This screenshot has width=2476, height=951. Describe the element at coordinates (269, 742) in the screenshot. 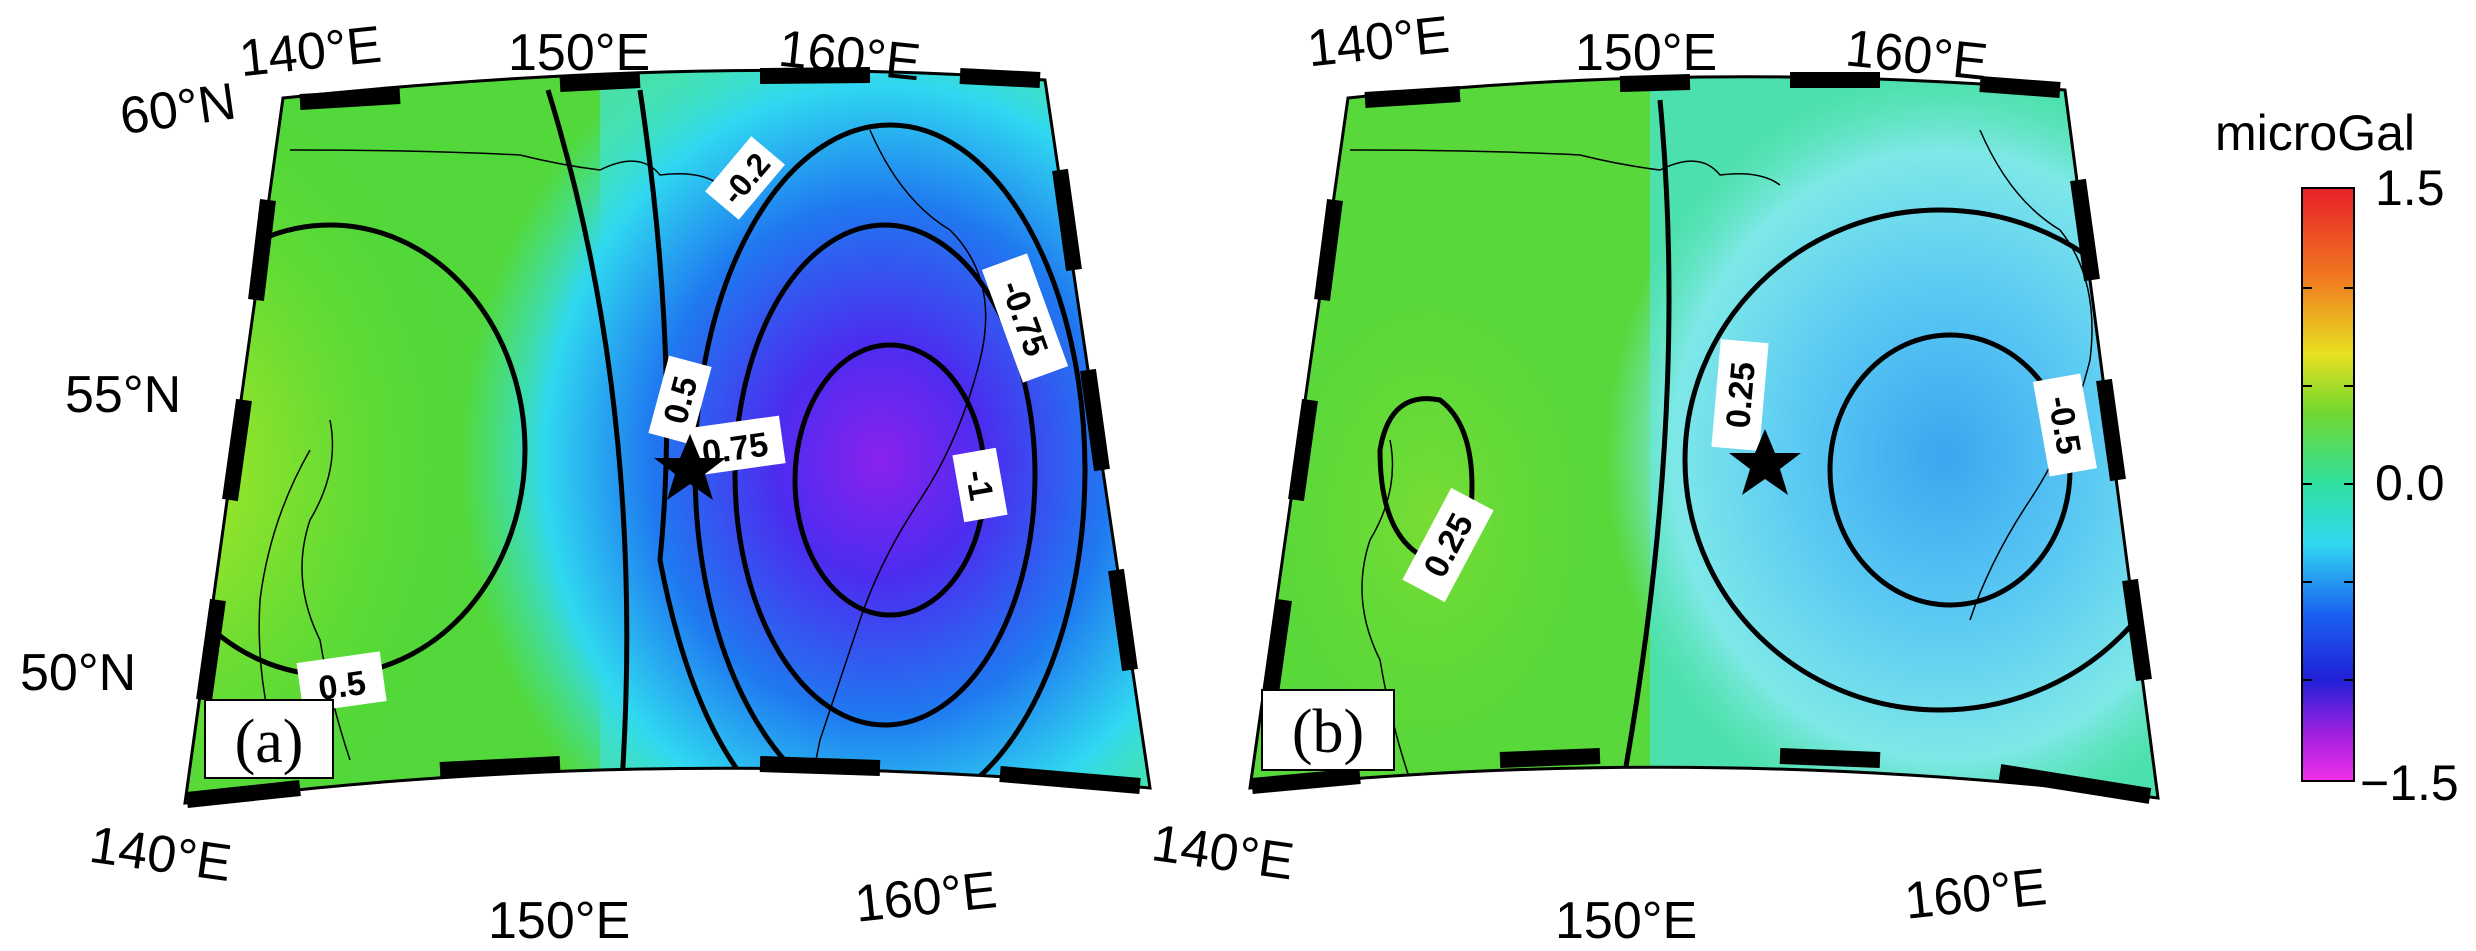

I see `panel-a-tag: (a)` at that location.